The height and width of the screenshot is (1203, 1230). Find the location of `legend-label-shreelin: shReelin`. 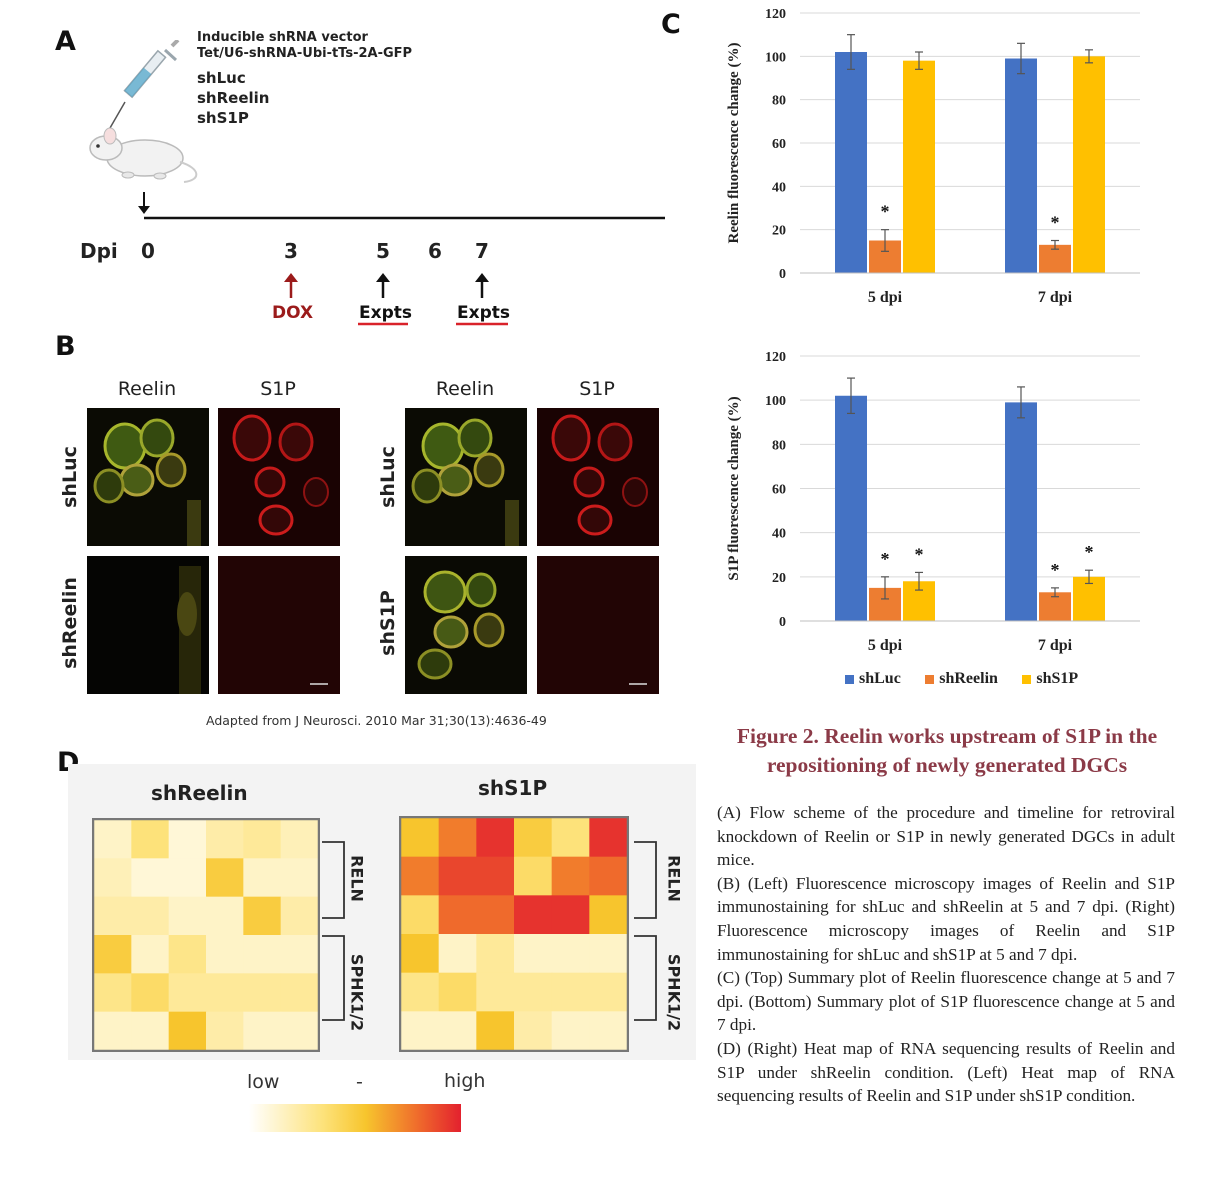

legend-label-shreelin: shReelin is located at coordinates (968, 678).